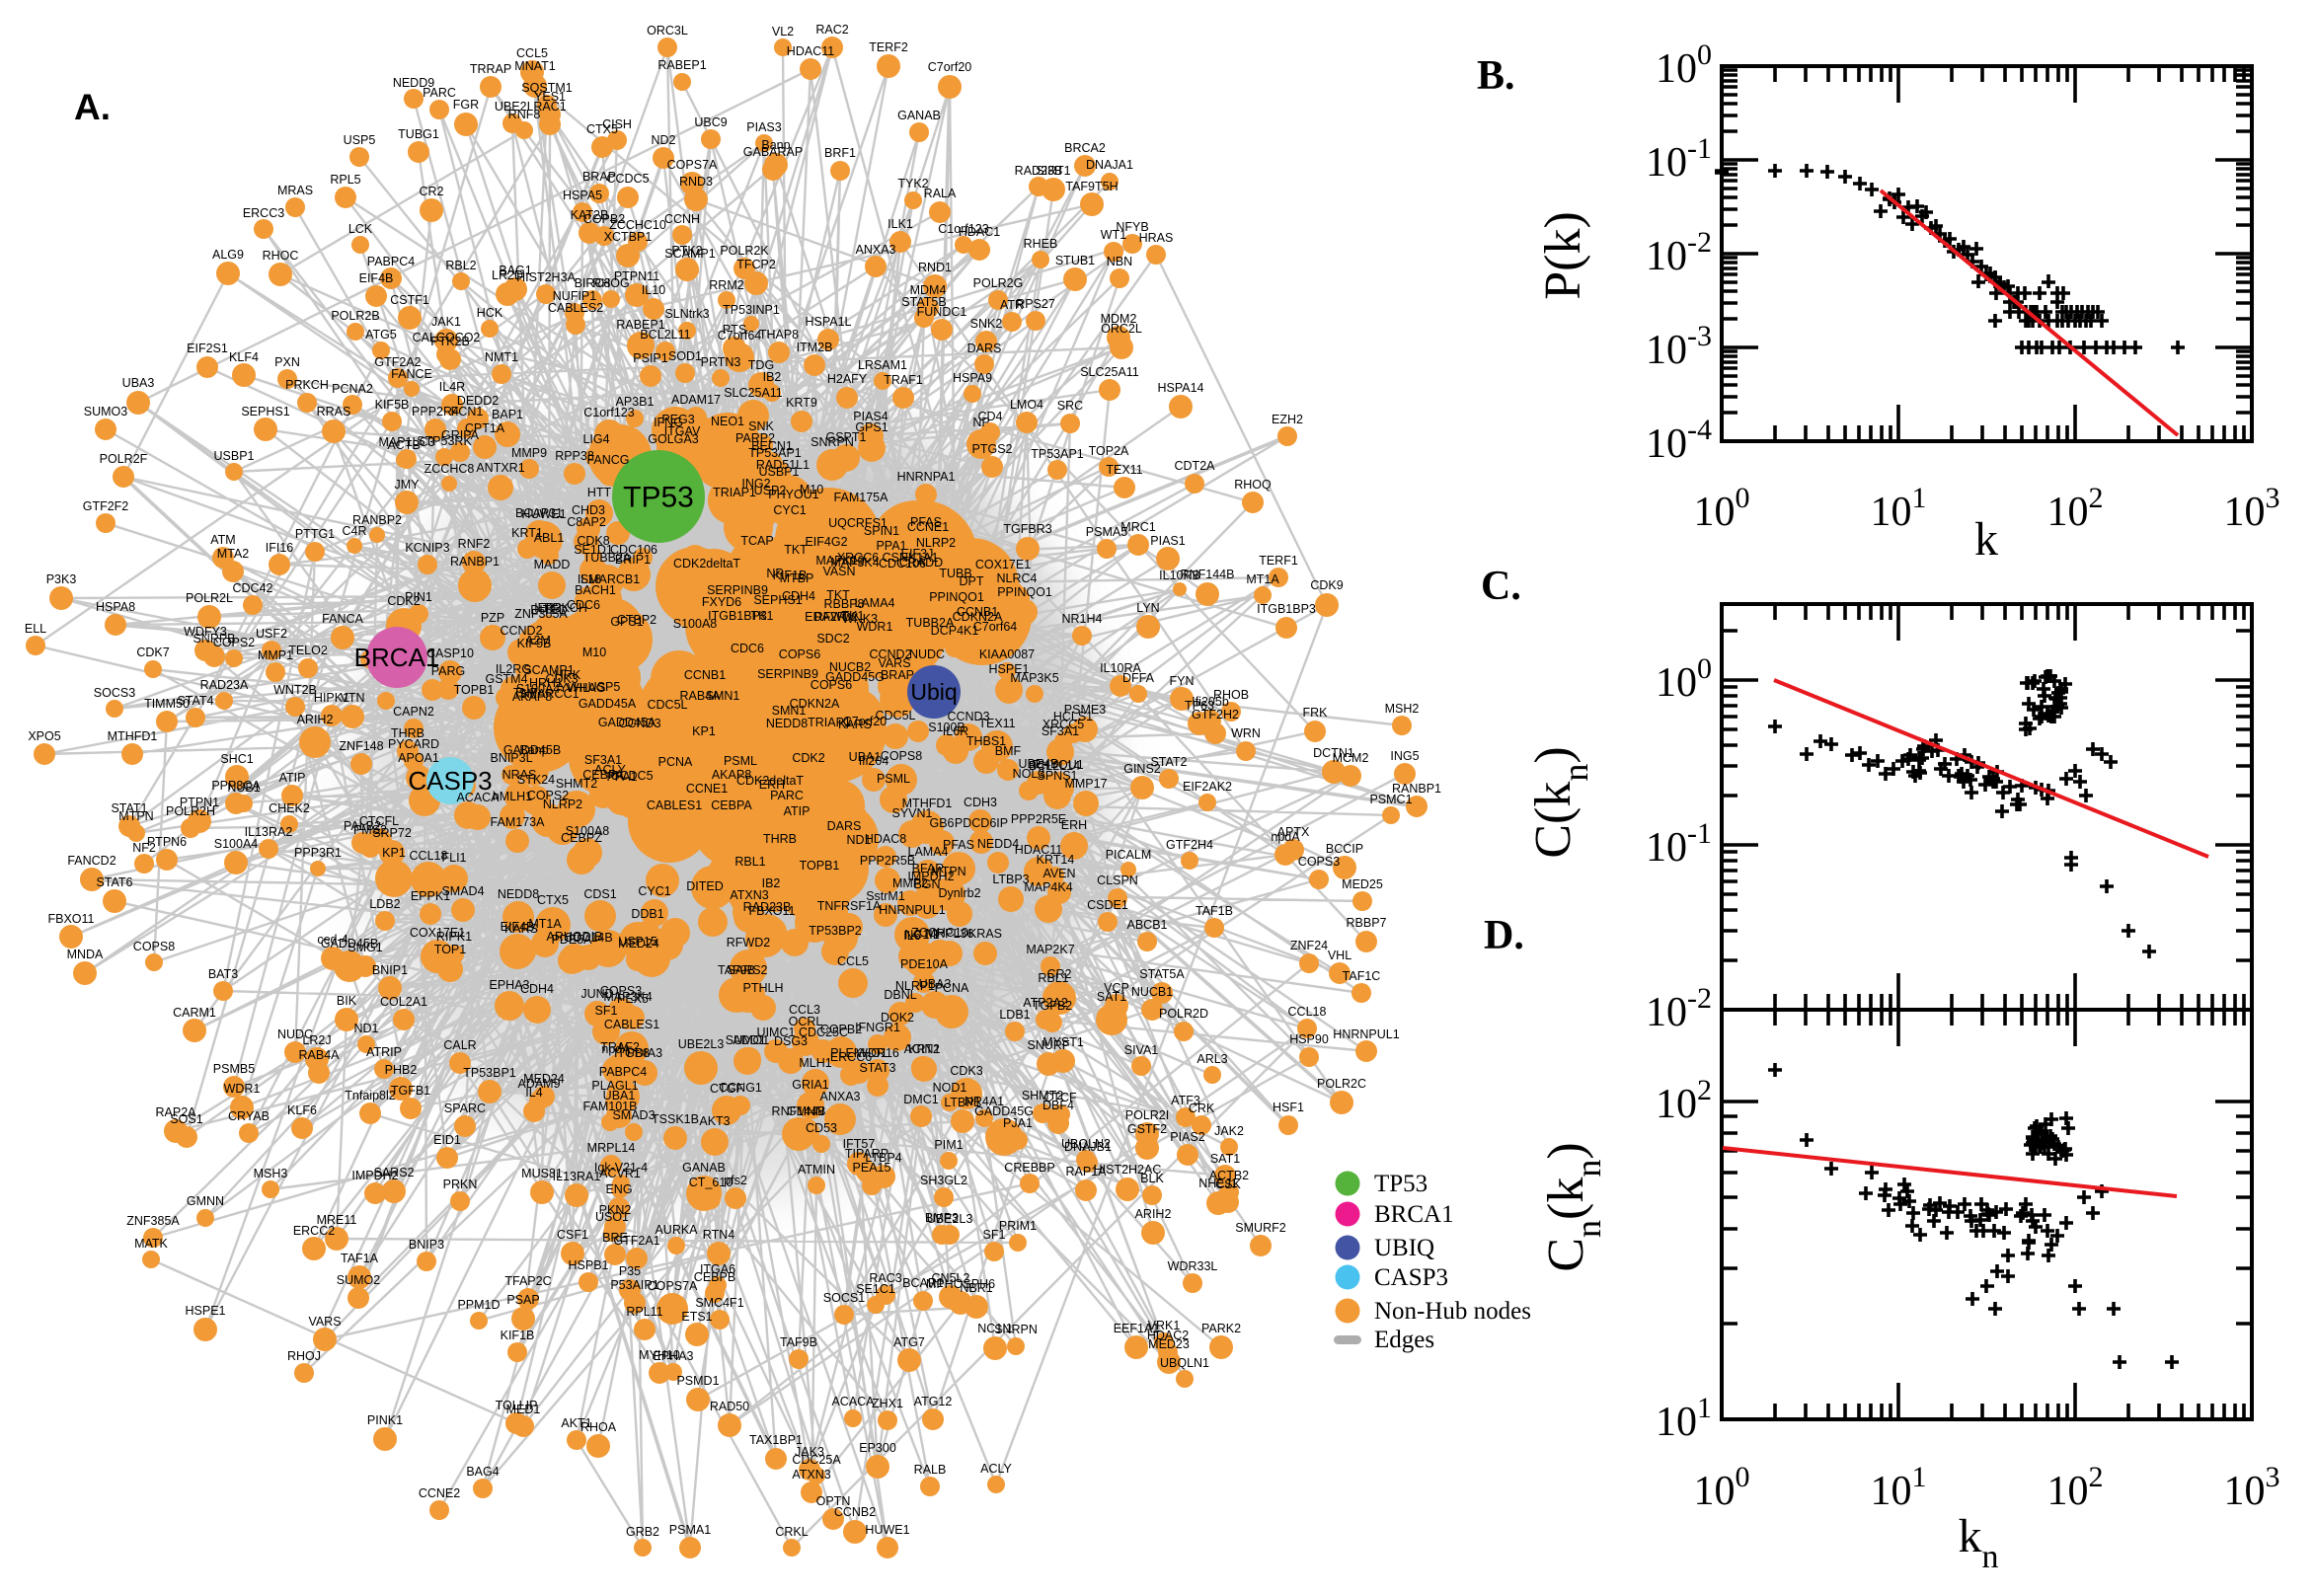 The width and height of the screenshot is (2316, 1596). Describe the element at coordinates (798, 596) in the screenshot. I see `svg-text: CDH4` at that location.